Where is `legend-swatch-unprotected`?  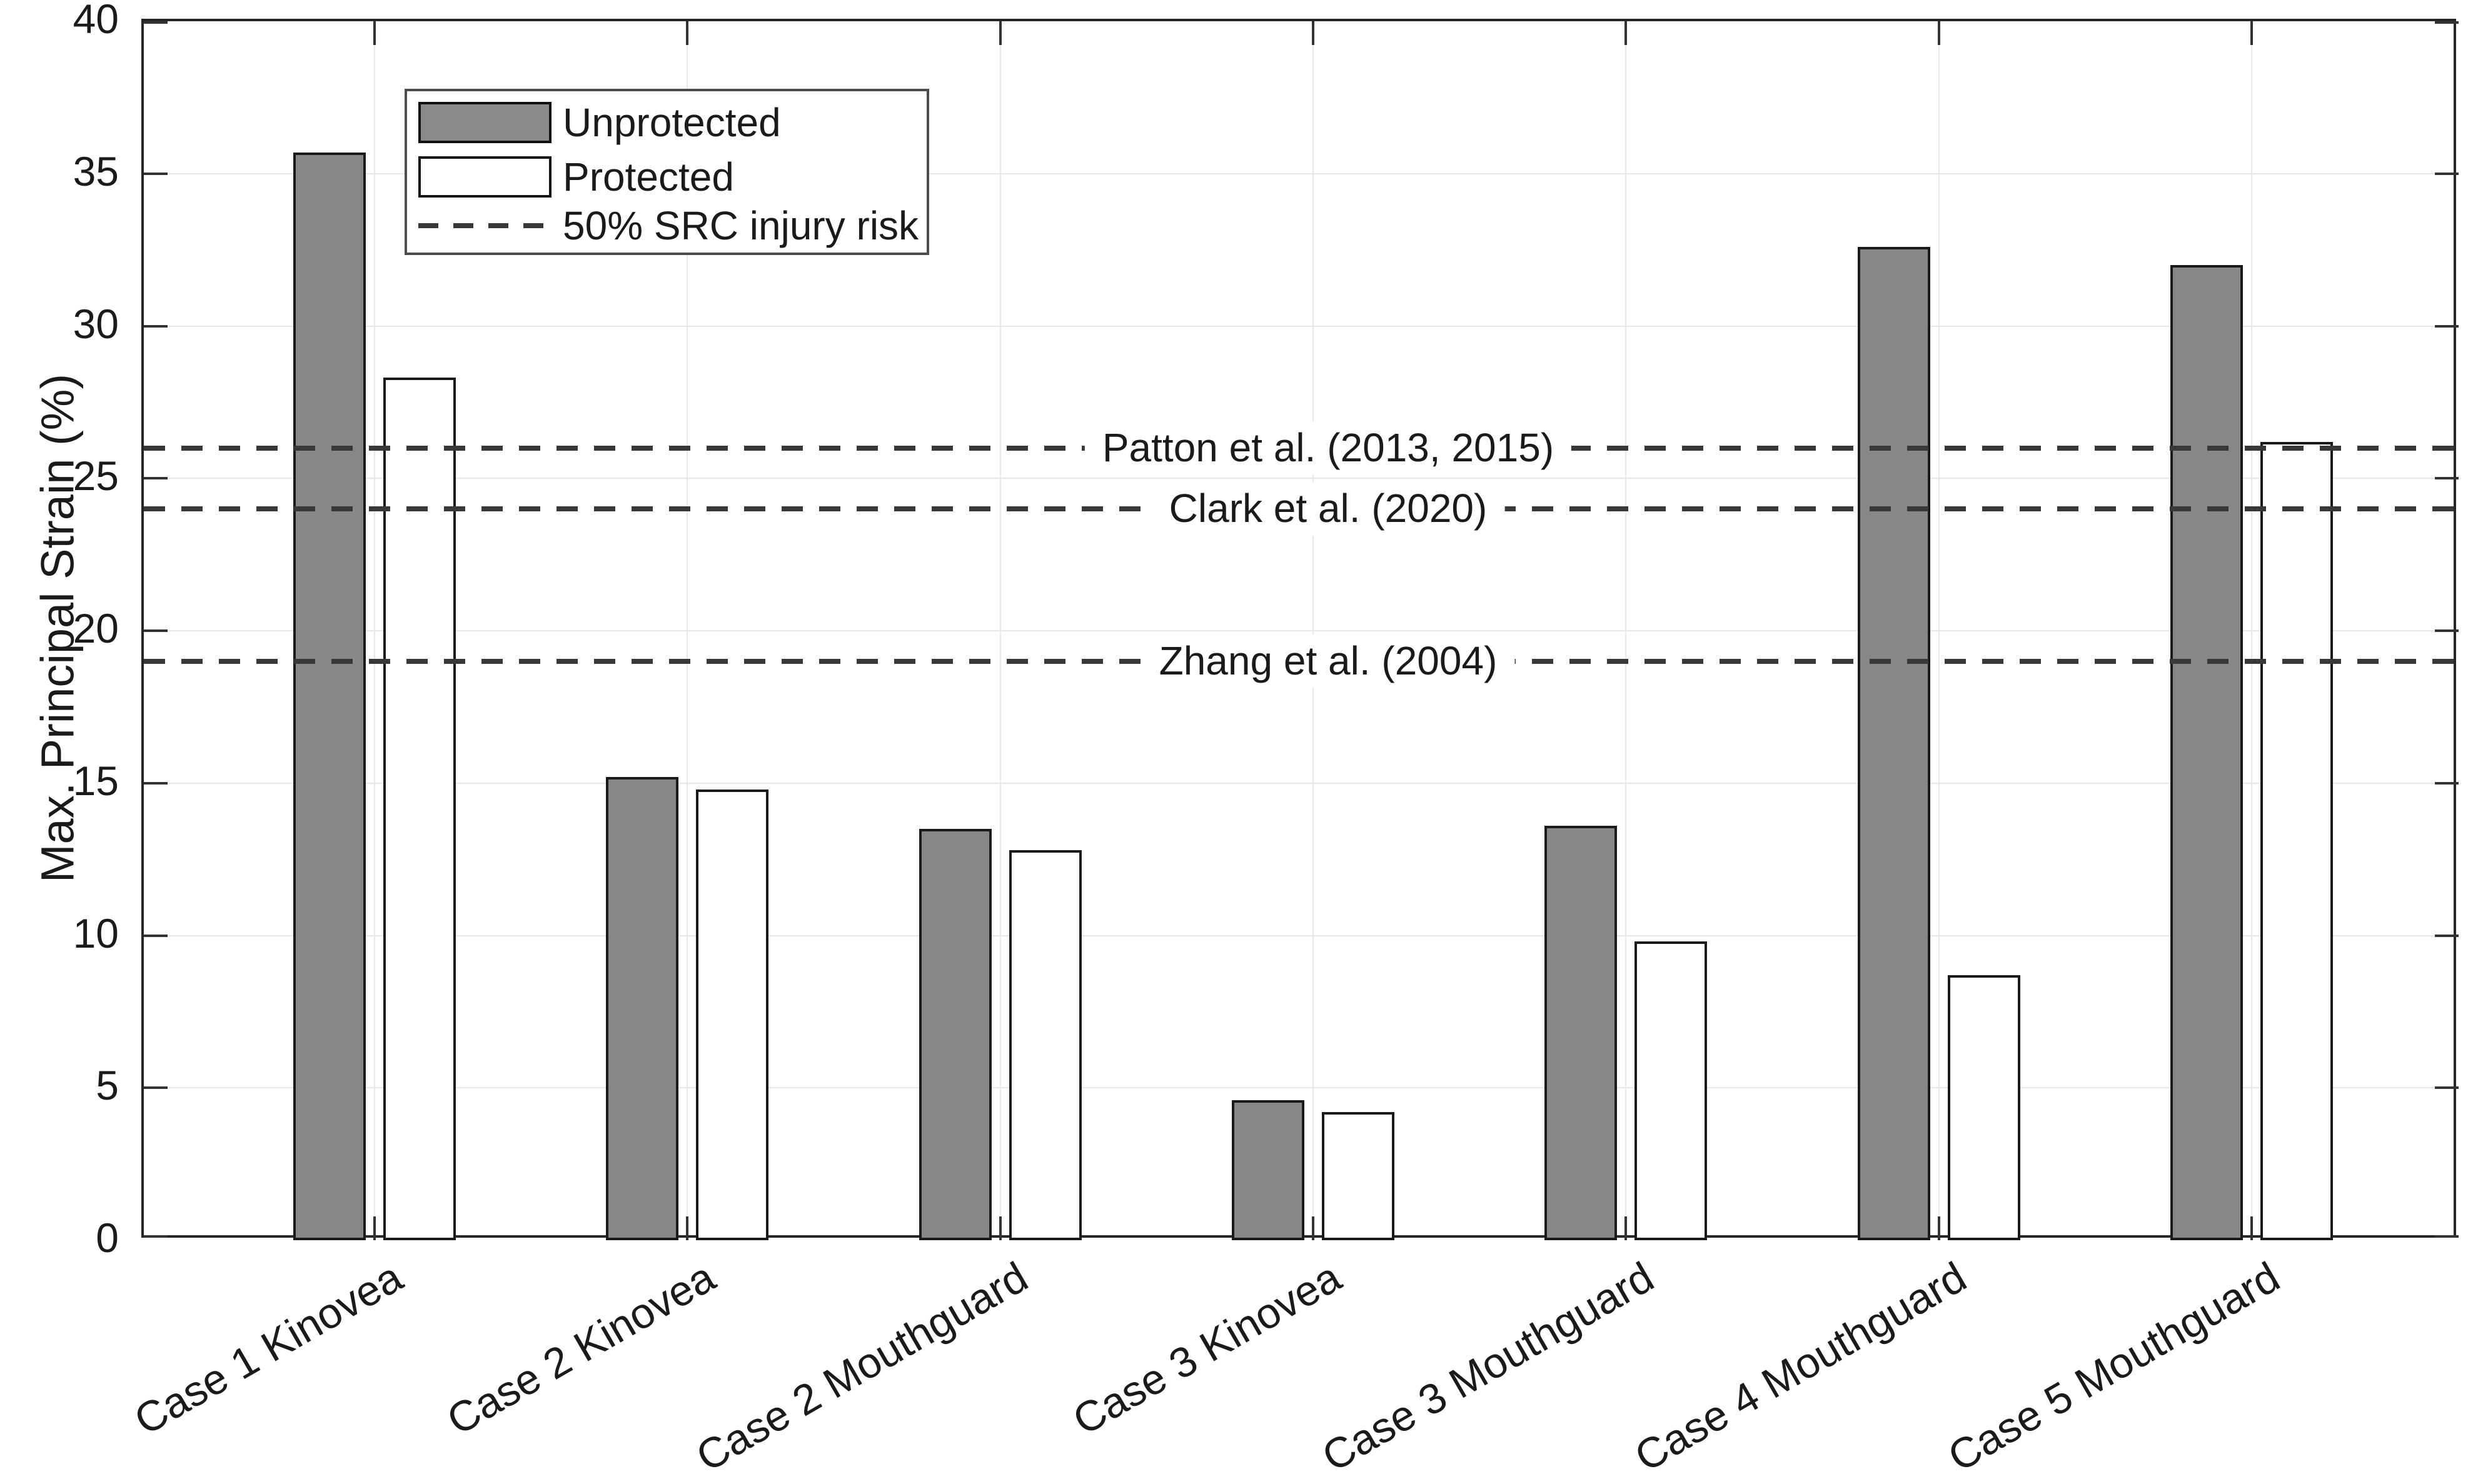
legend-swatch-unprotected is located at coordinates (484, 123).